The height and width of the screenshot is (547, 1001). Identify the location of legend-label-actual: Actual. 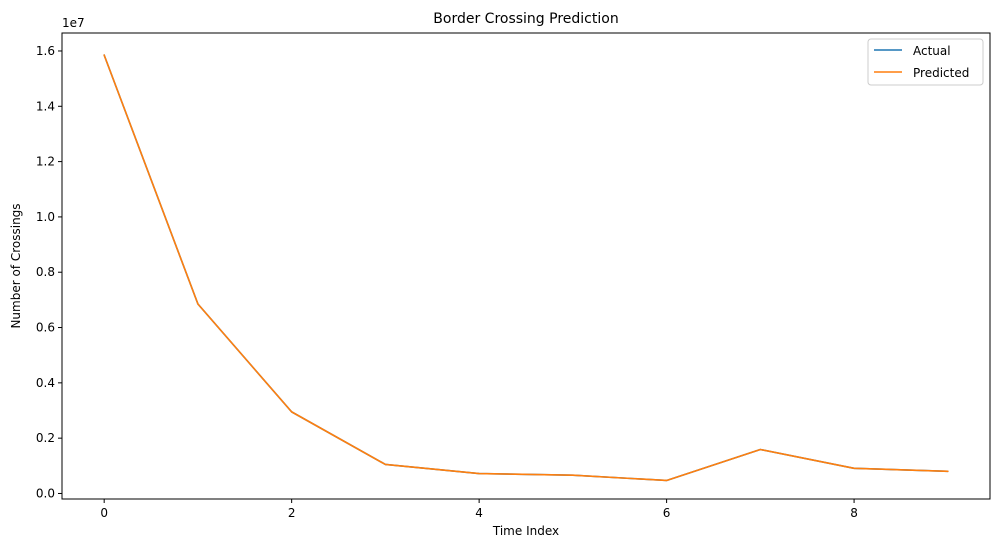
(932, 51).